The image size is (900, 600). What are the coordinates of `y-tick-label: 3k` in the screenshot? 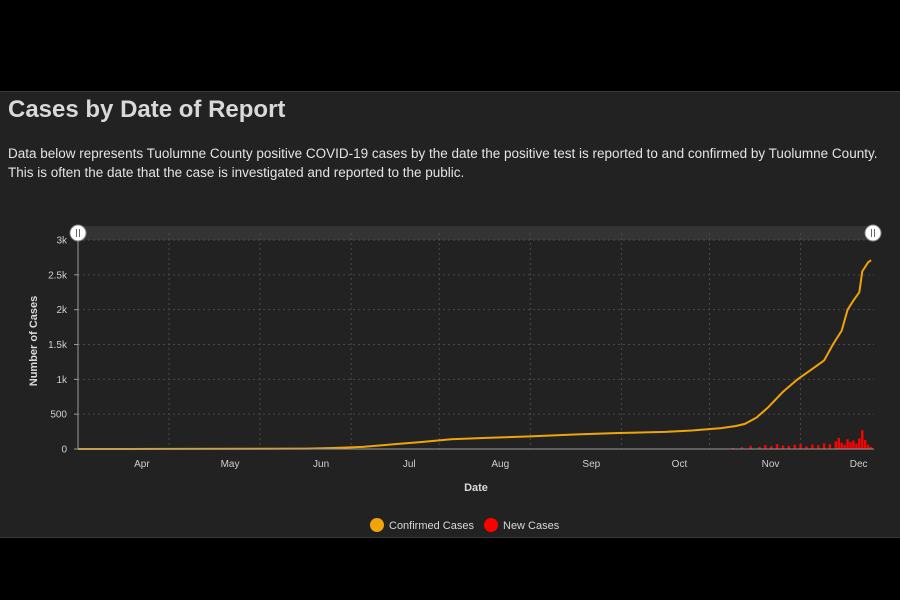 It's located at (62, 241).